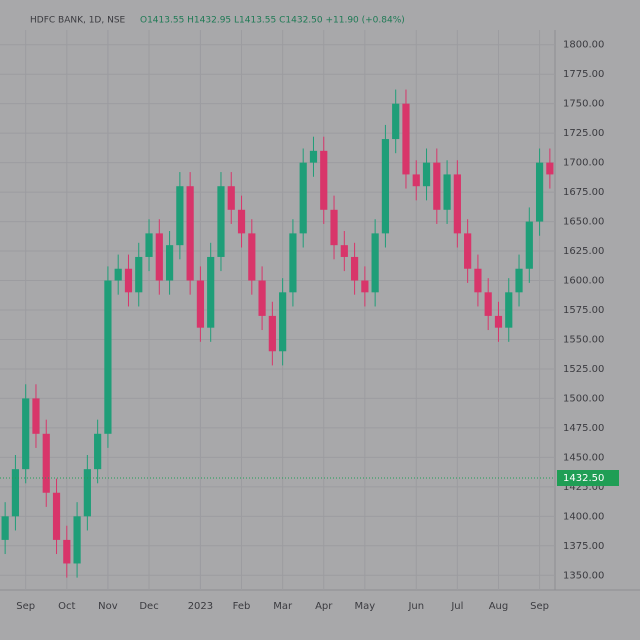 This screenshot has height=640, width=640. I want to click on y-tick-label: 1375.00, so click(583, 546).